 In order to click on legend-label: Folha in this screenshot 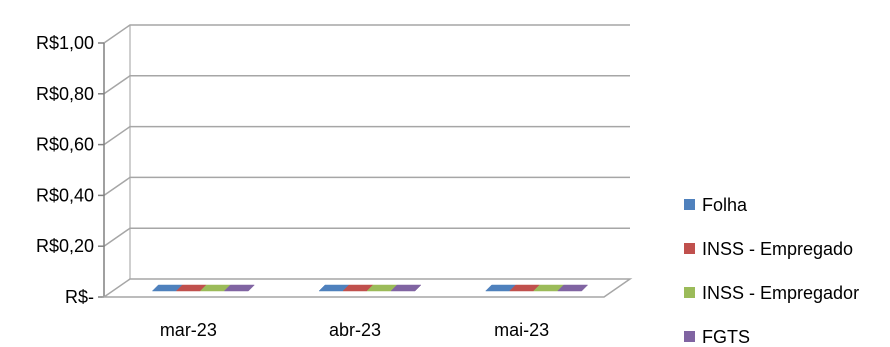, I will do `click(725, 205)`.